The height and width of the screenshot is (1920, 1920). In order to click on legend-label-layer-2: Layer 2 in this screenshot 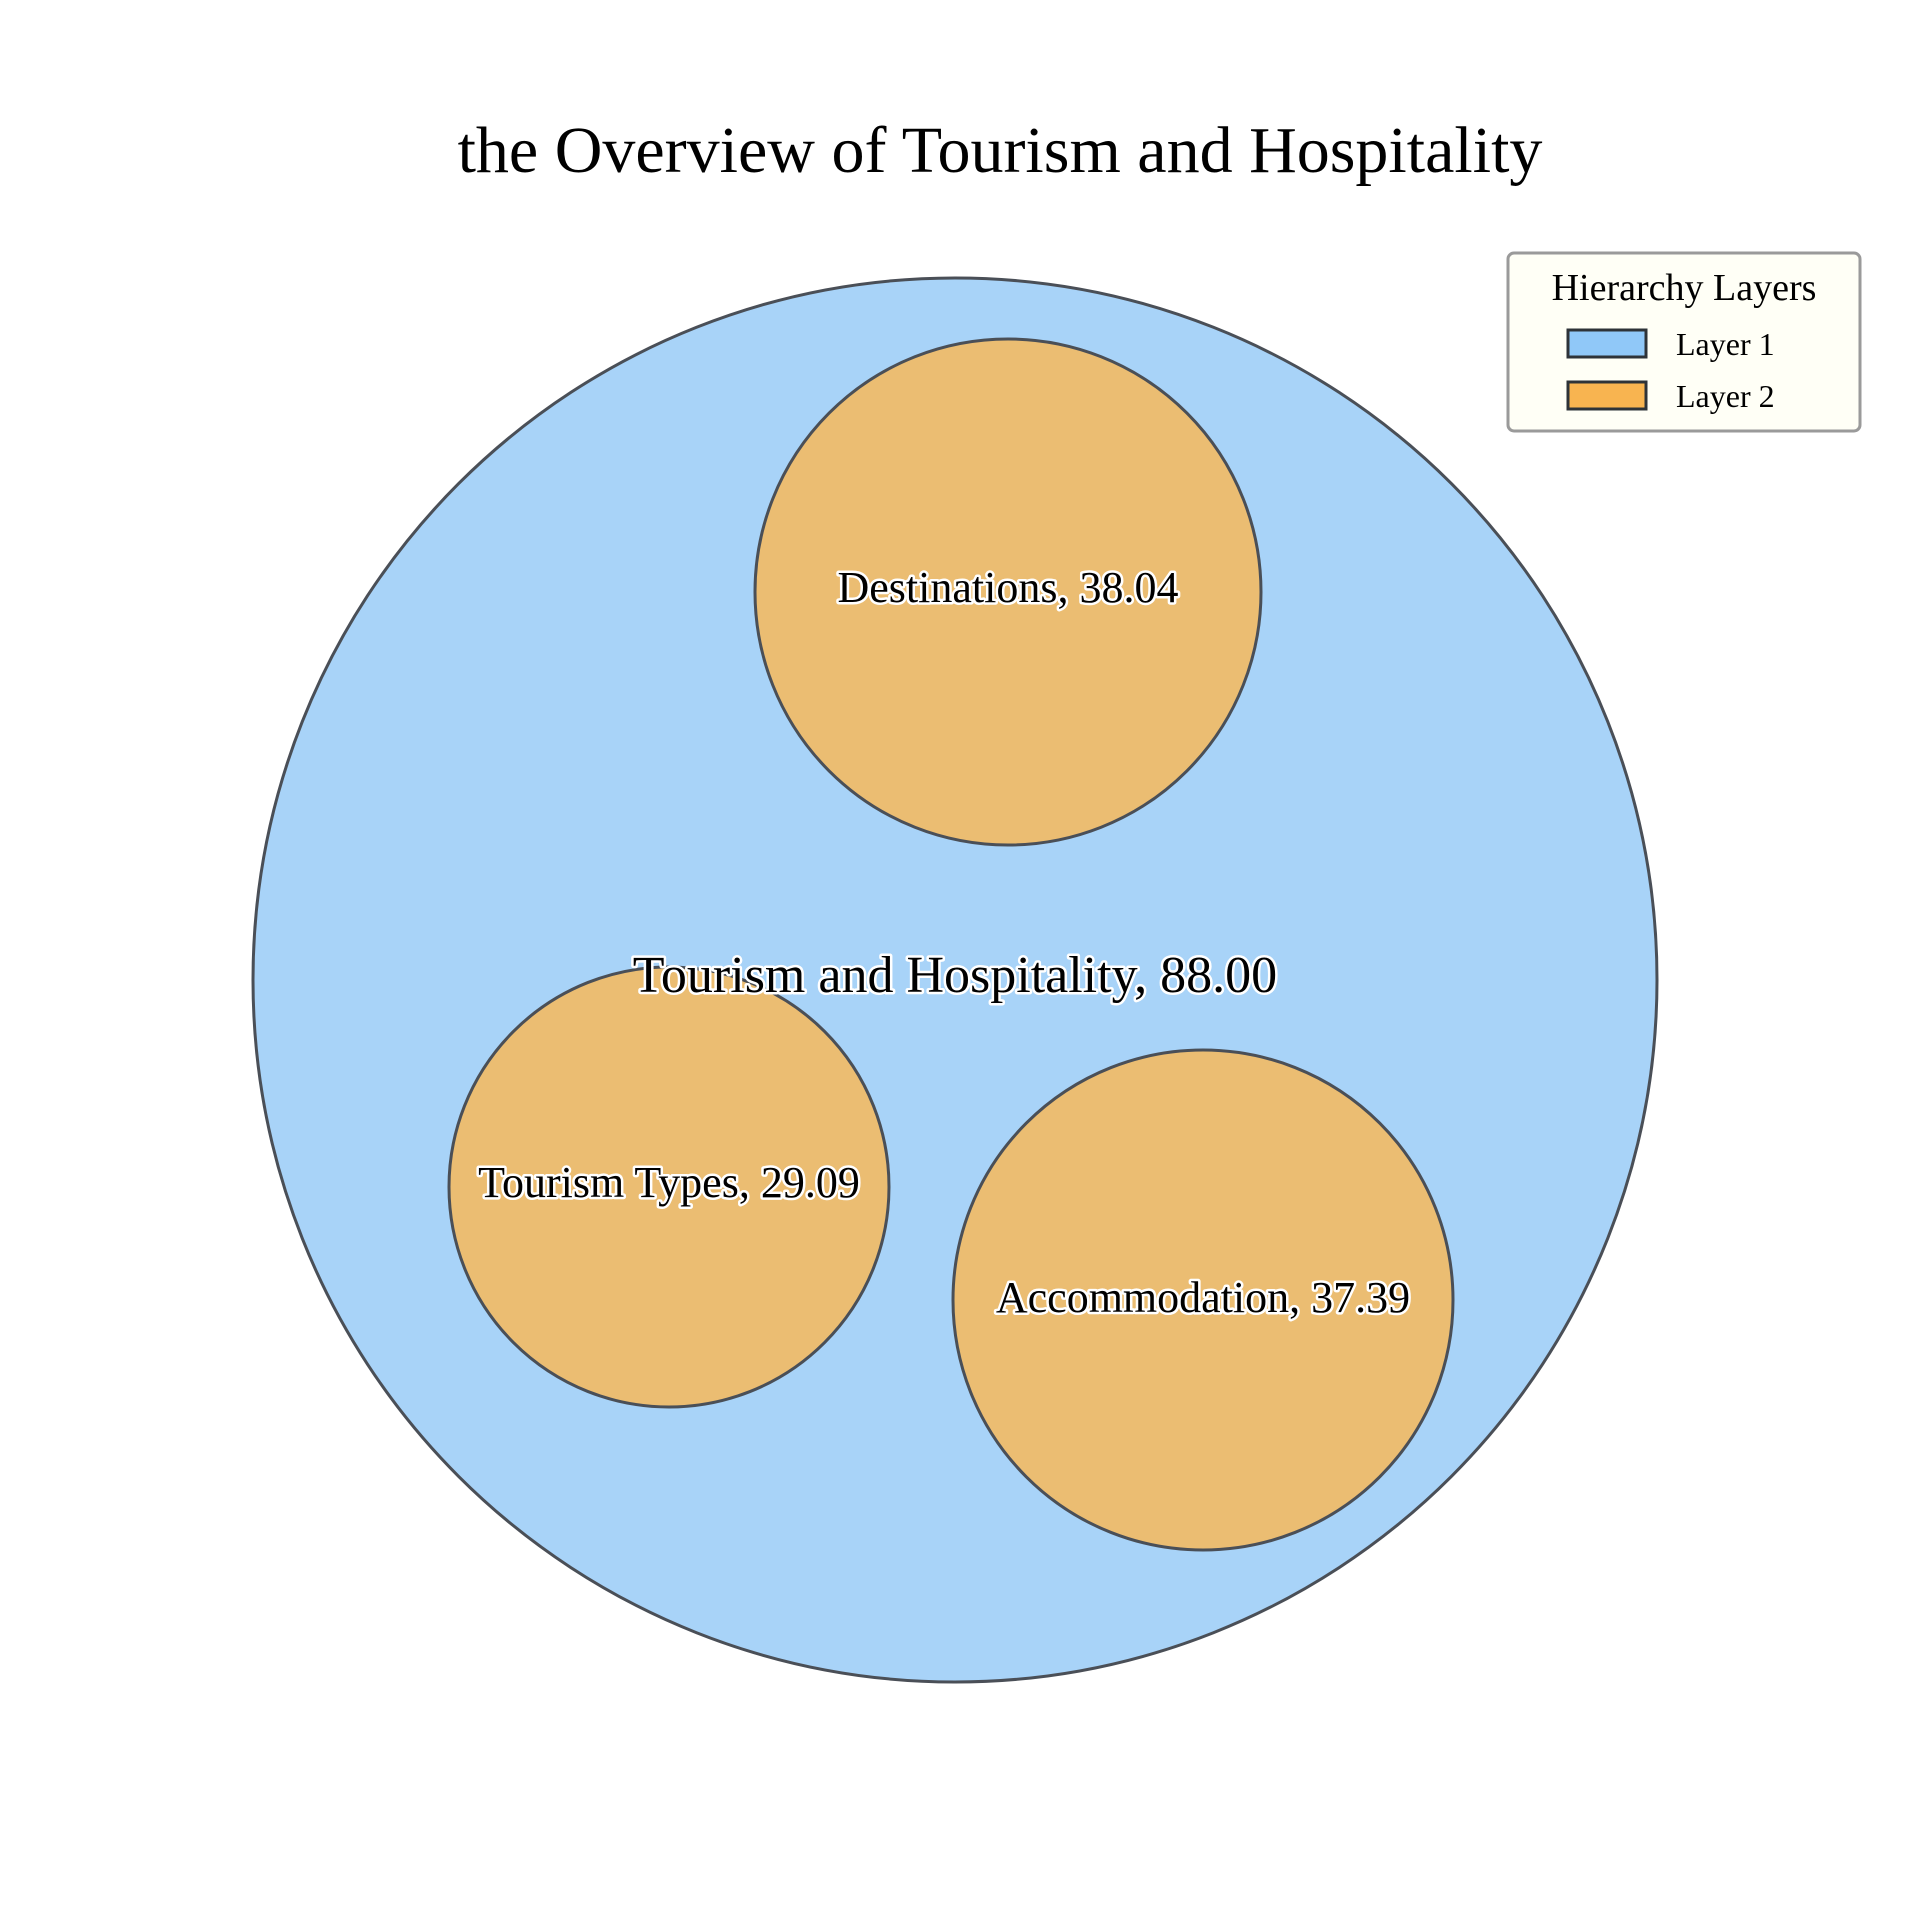, I will do `click(1725, 396)`.